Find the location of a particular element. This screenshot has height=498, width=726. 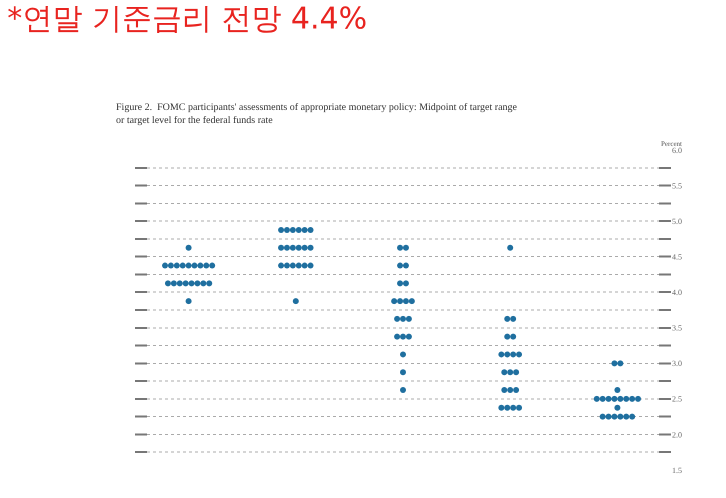

chart-title: *연말 기준금리 전망 4.4% is located at coordinates (187, 18).